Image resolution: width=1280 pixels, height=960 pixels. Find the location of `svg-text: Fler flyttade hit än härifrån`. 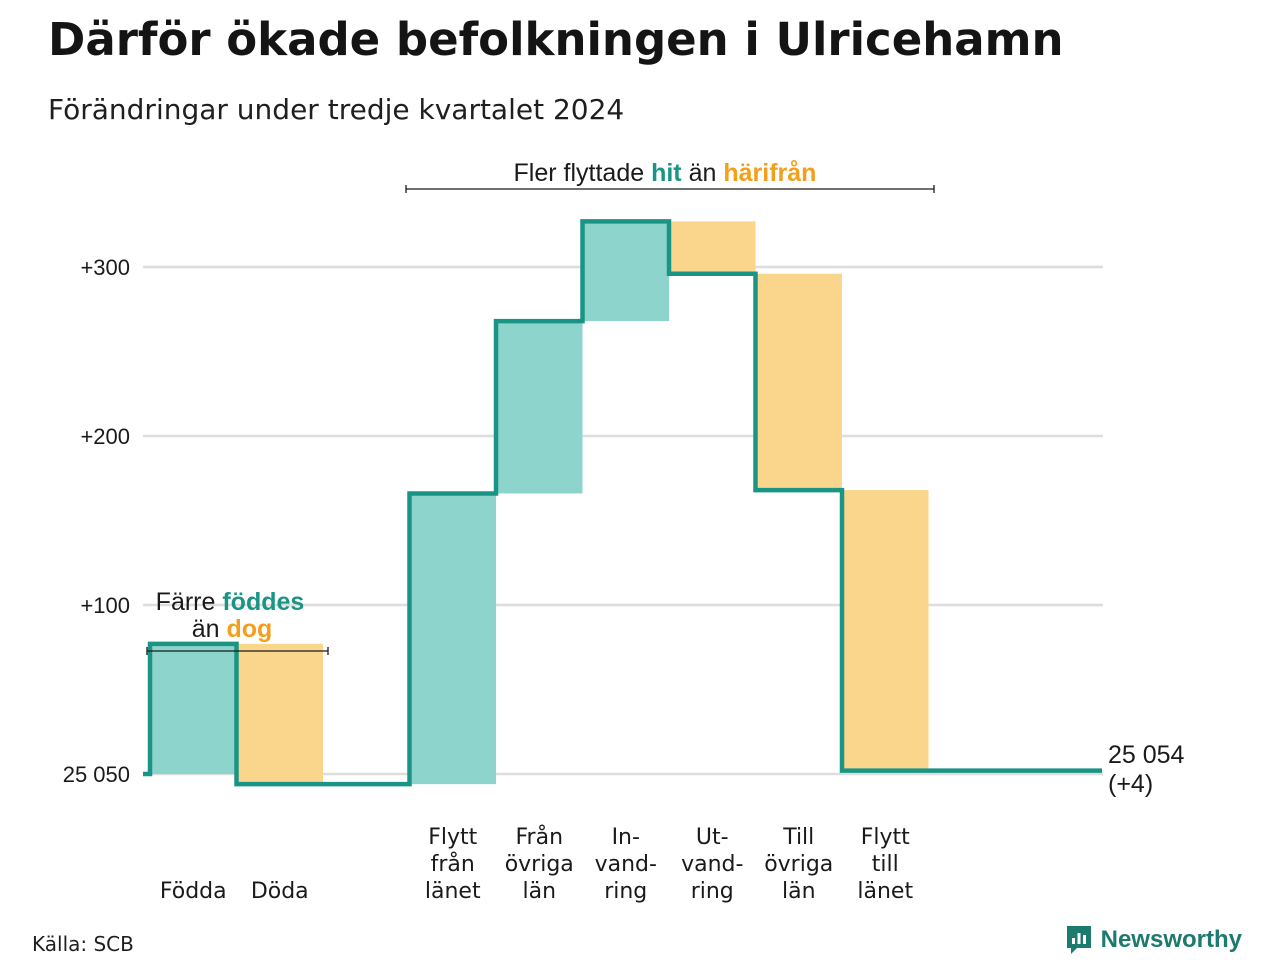

svg-text: Fler flyttade hit än härifrån is located at coordinates (665, 173).